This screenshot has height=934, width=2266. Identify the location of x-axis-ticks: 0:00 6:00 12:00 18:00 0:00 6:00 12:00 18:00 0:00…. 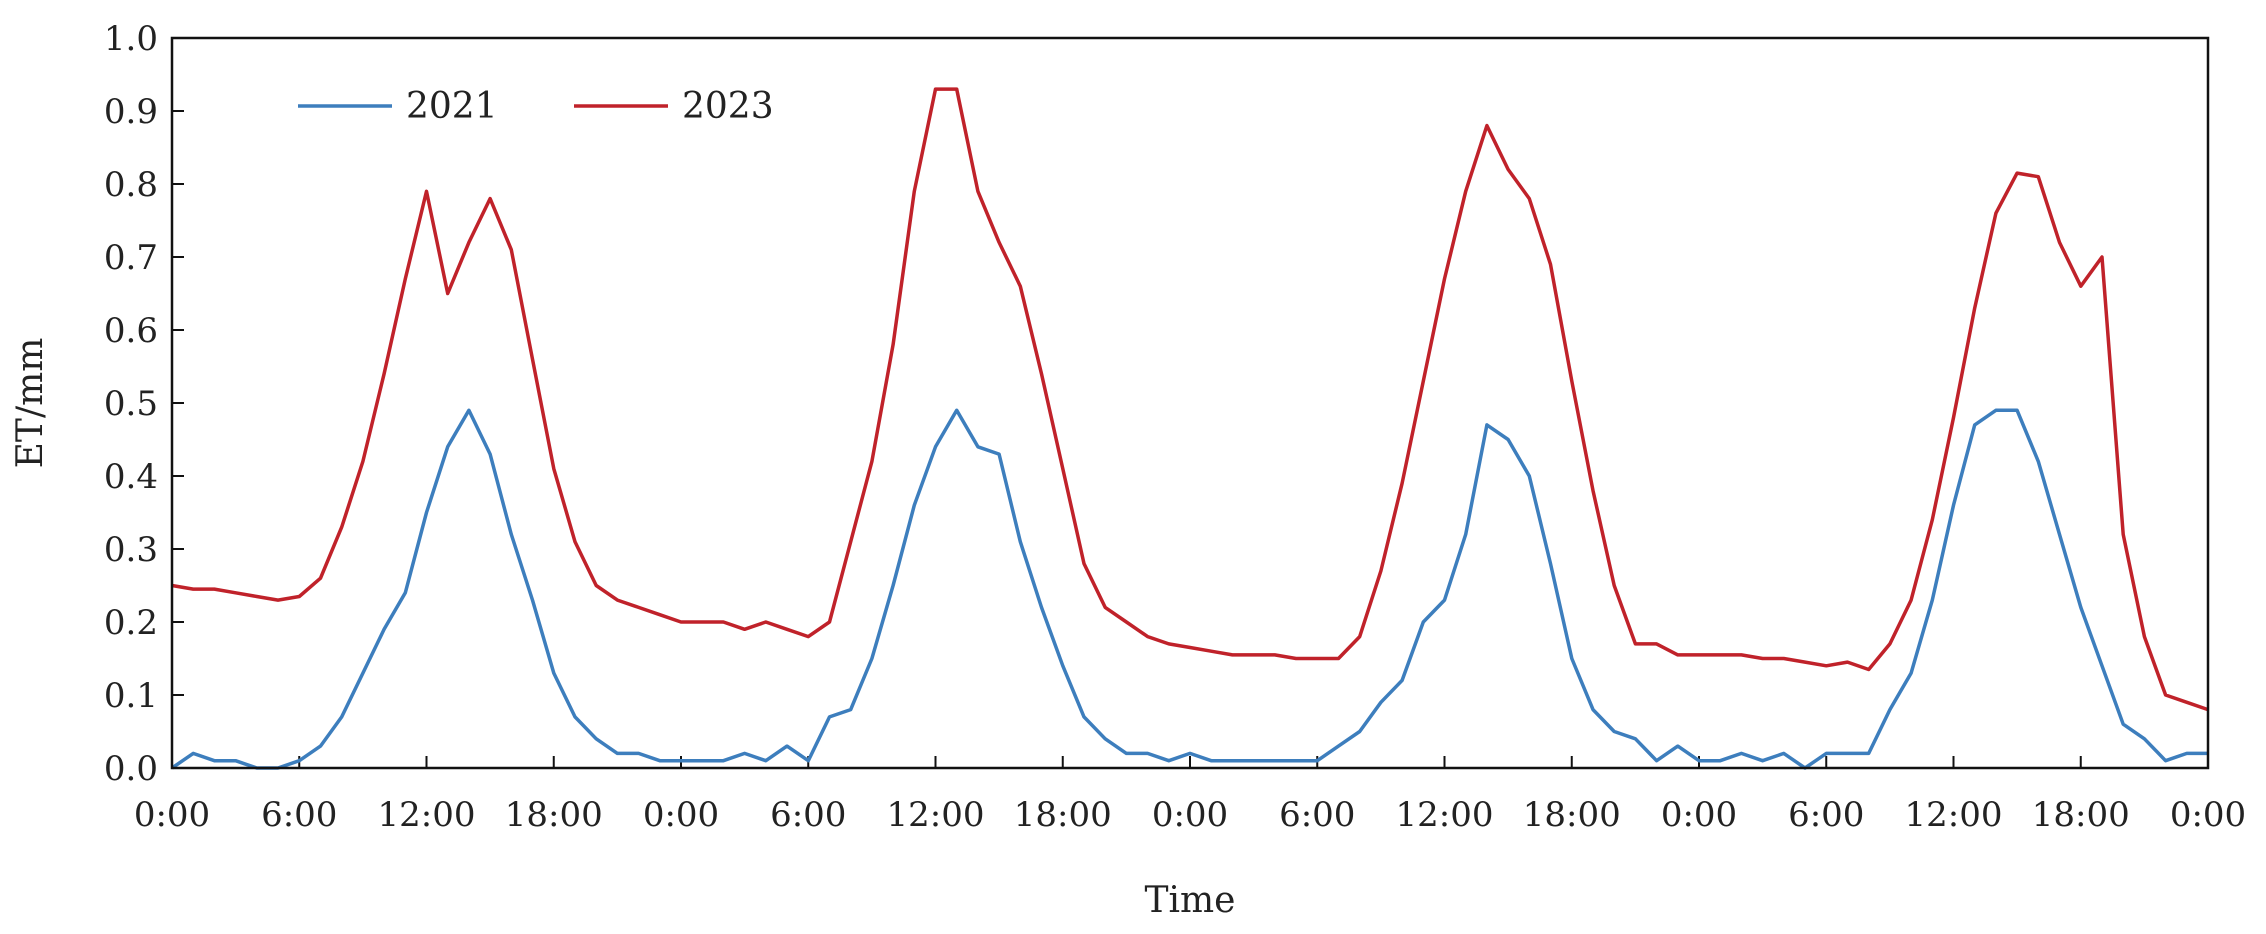
(1190, 795).